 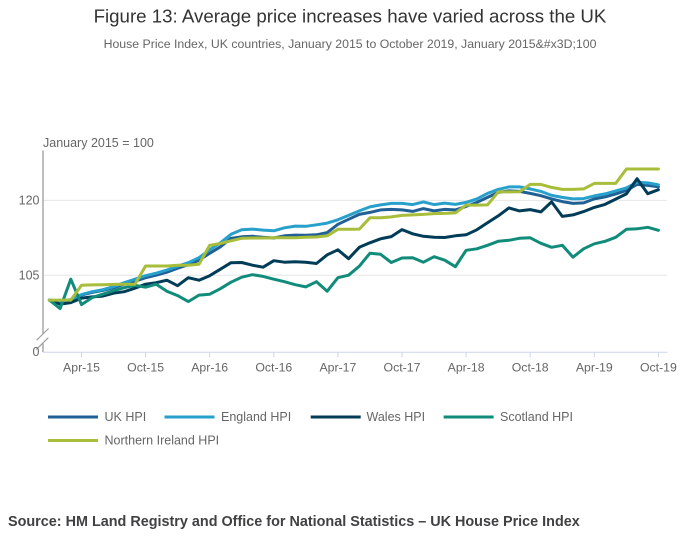 I want to click on svg-text: 0, so click(x=36, y=352).